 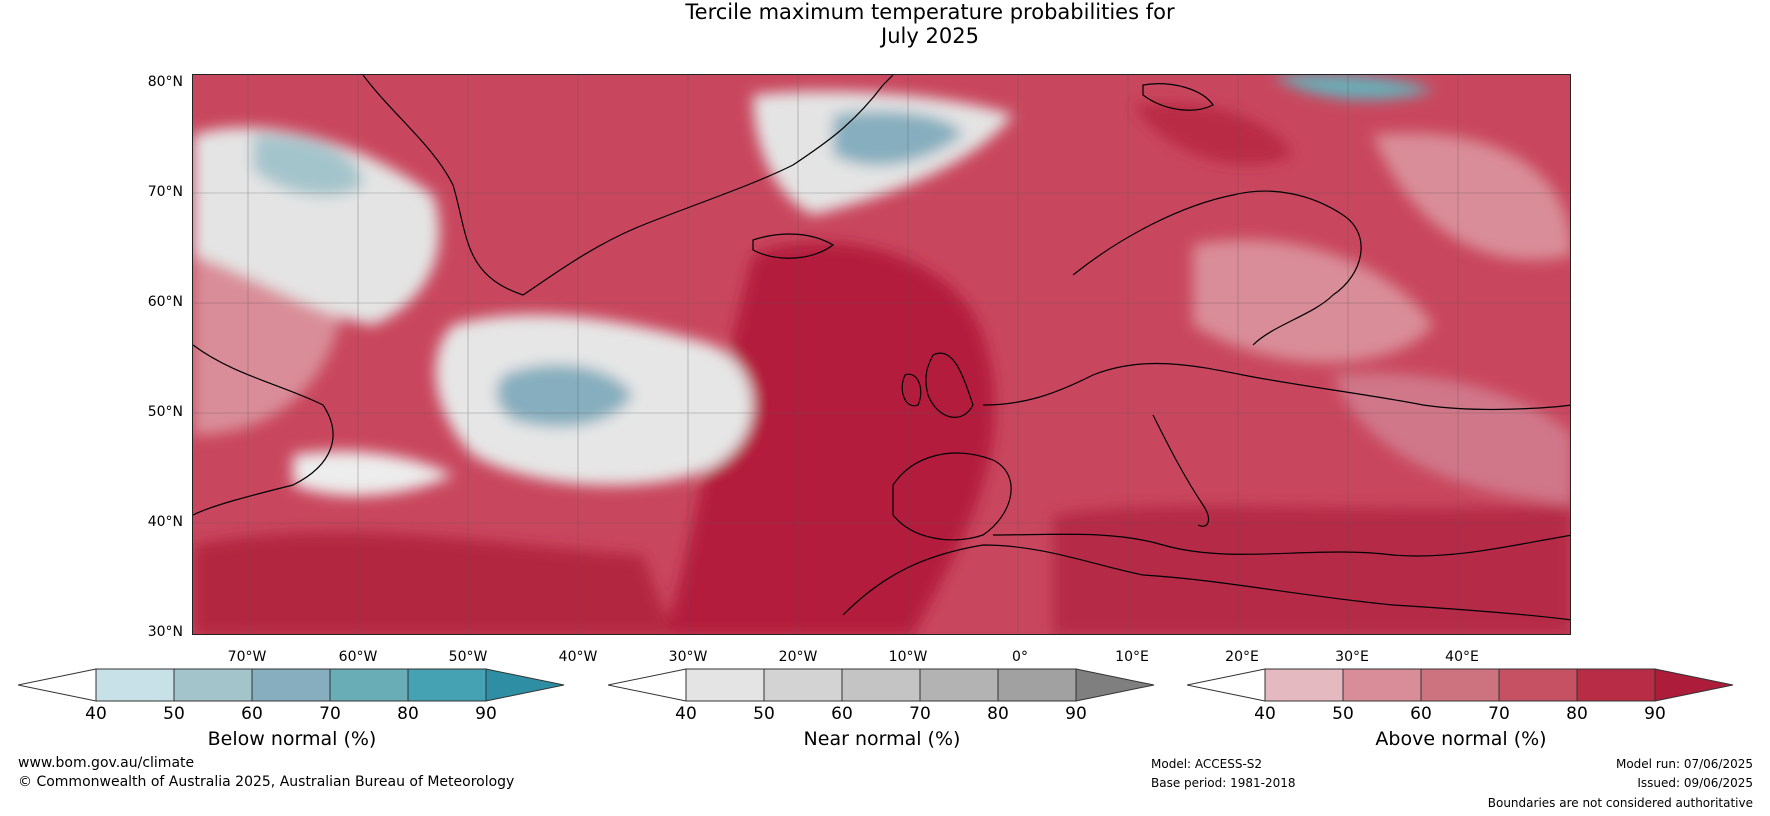 What do you see at coordinates (292, 709) in the screenshot?
I see `colorbar-below-normal: 40 50 60 70 80 90 Below normal (%)` at bounding box center [292, 709].